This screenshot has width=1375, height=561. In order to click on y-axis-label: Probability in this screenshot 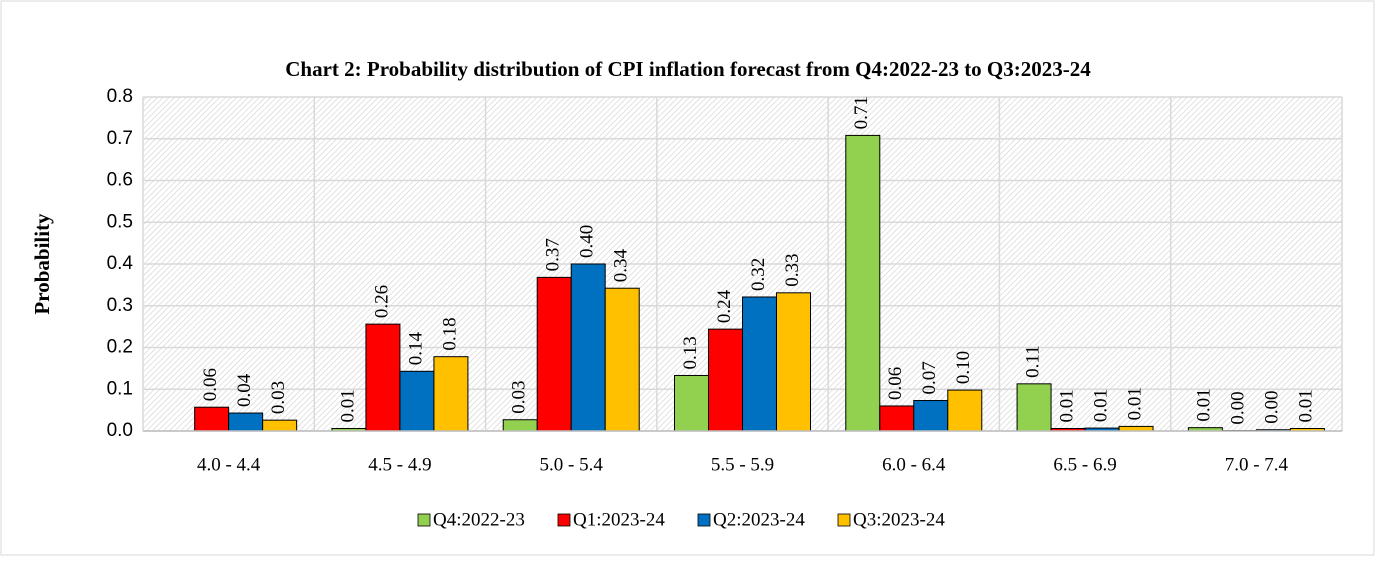, I will do `click(42, 264)`.